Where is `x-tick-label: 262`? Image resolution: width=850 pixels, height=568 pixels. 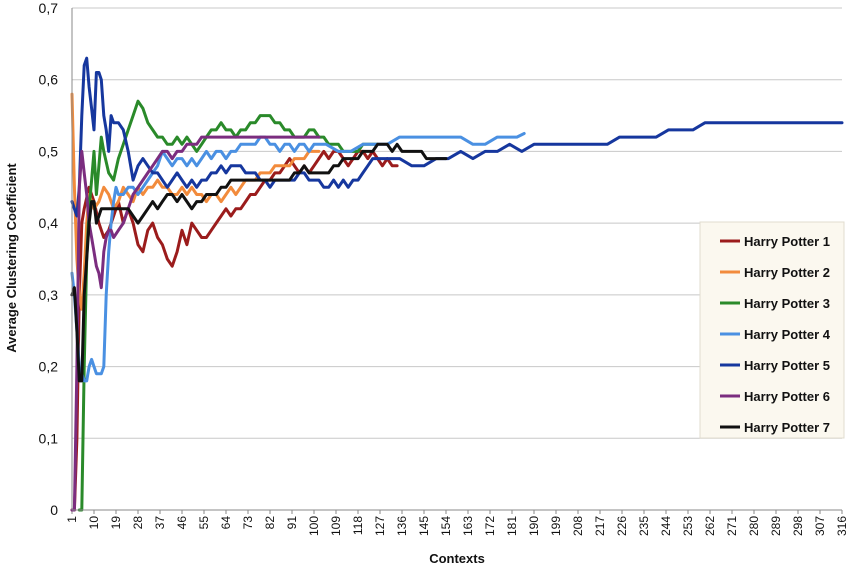
x-tick-label: 262 is located at coordinates (710, 526).